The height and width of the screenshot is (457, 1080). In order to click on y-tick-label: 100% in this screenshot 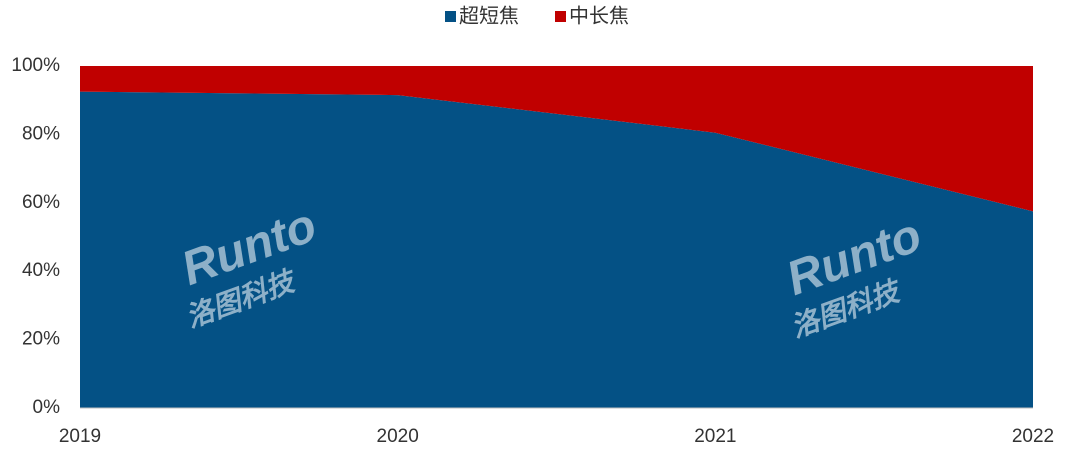, I will do `click(35, 65)`.